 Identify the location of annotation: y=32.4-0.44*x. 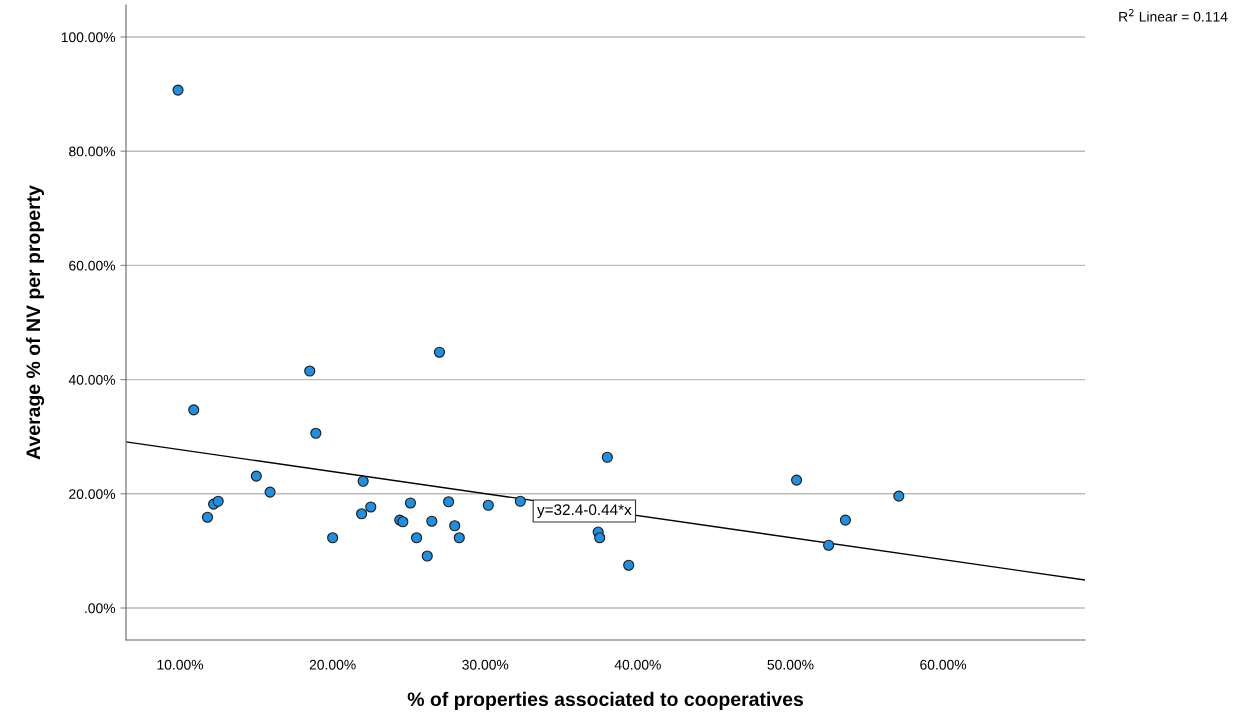
(584, 511).